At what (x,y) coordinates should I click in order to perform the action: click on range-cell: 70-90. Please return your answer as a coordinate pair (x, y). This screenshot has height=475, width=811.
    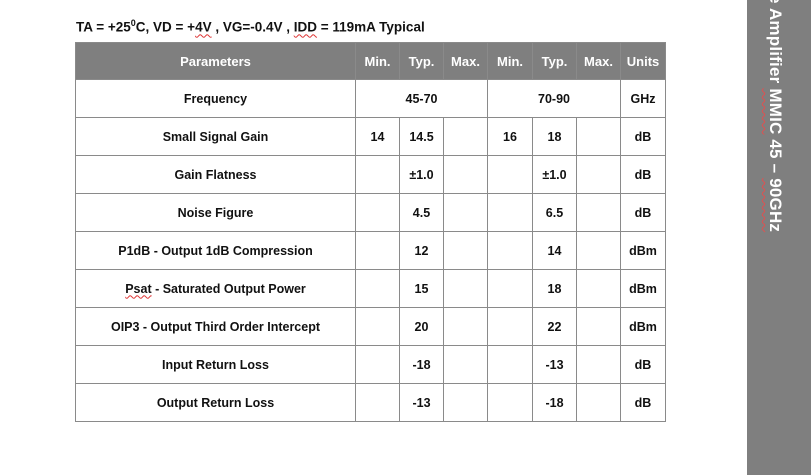
    Looking at the image, I should click on (554, 98).